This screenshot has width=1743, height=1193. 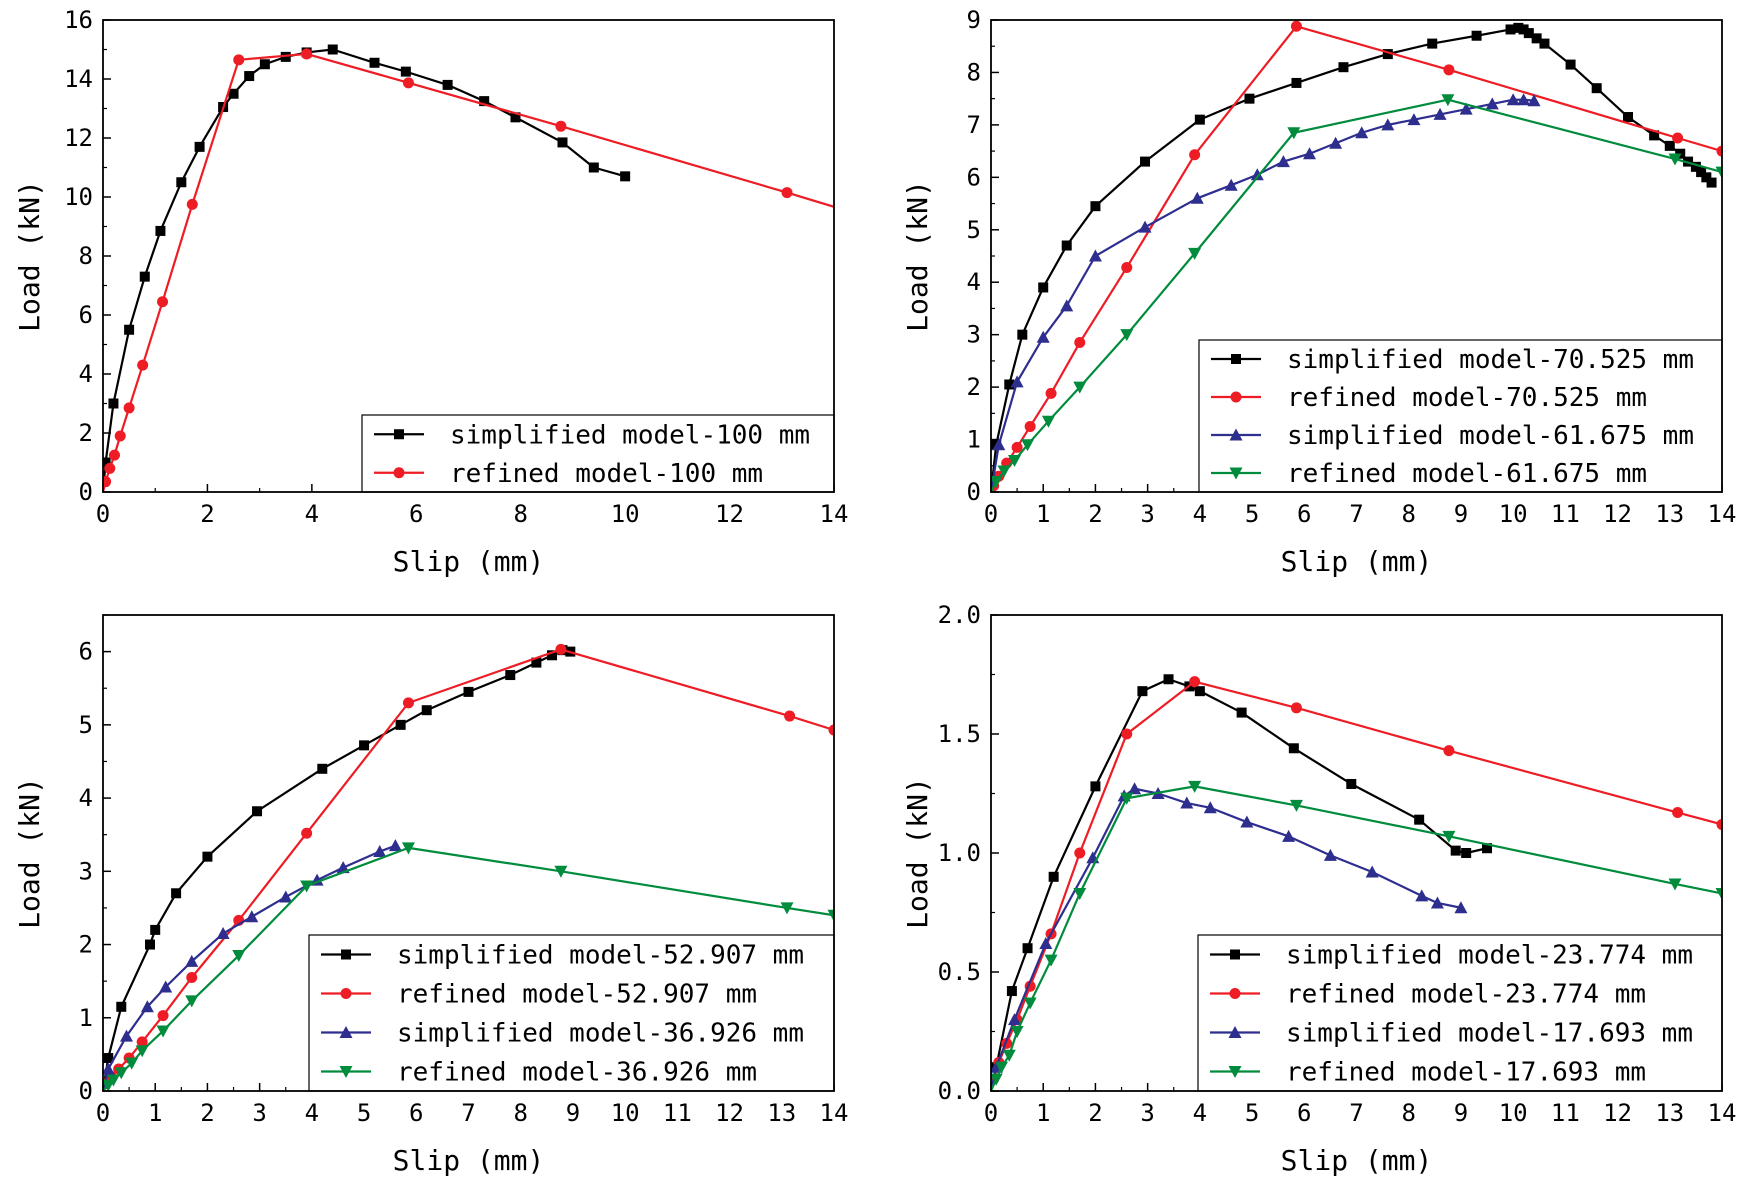 What do you see at coordinates (1669, 514) in the screenshot?
I see `x-tick-label: 13` at bounding box center [1669, 514].